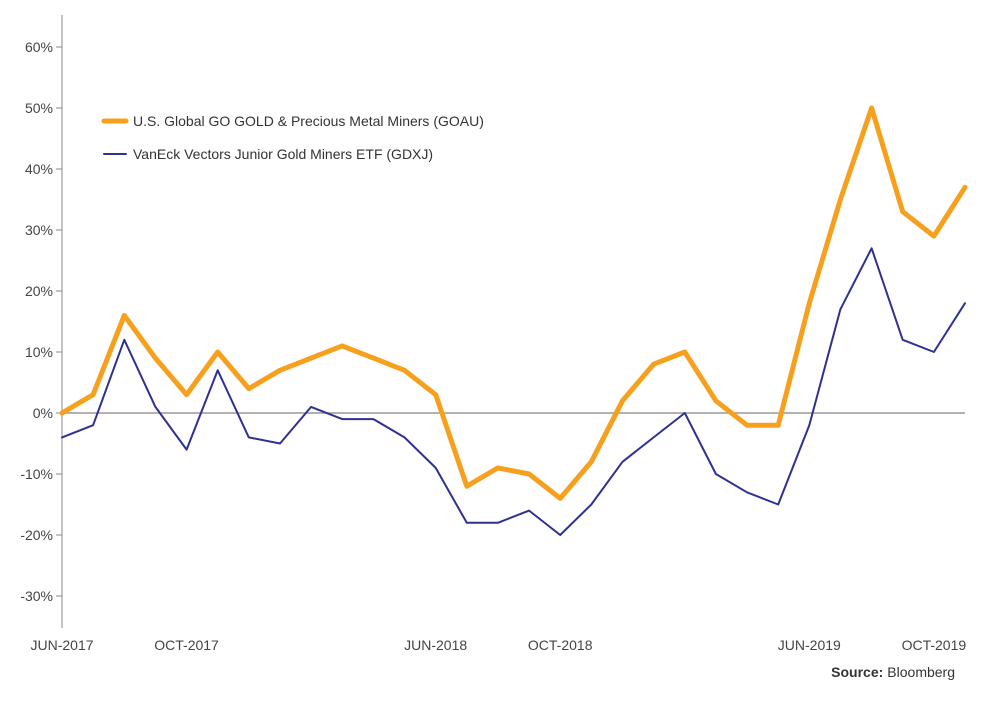 The height and width of the screenshot is (703, 1000). Describe the element at coordinates (39, 230) in the screenshot. I see `y-tick-label: 30%` at that location.